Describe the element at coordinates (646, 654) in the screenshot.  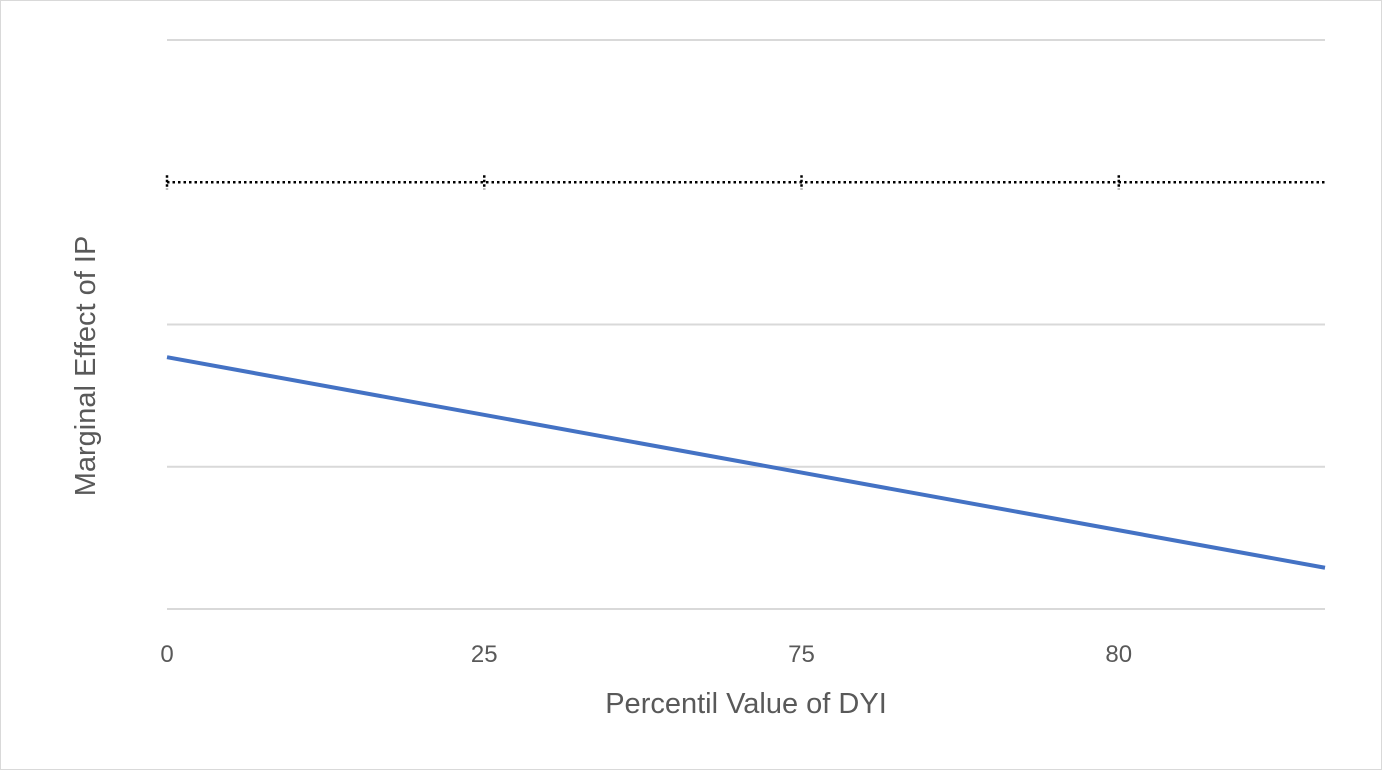
I see `x-tick-labels: 0 25 75 80` at that location.